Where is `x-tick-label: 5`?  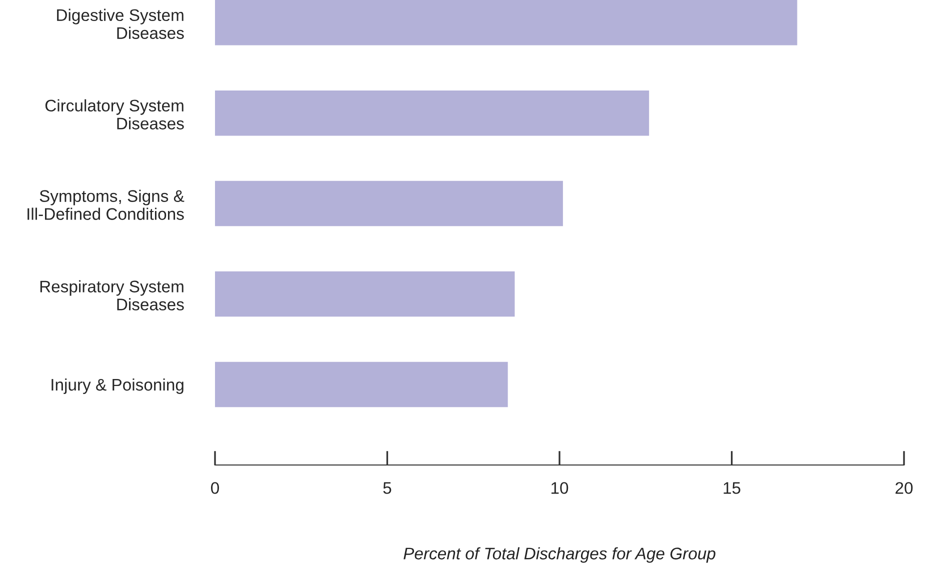
x-tick-label: 5 is located at coordinates (387, 488).